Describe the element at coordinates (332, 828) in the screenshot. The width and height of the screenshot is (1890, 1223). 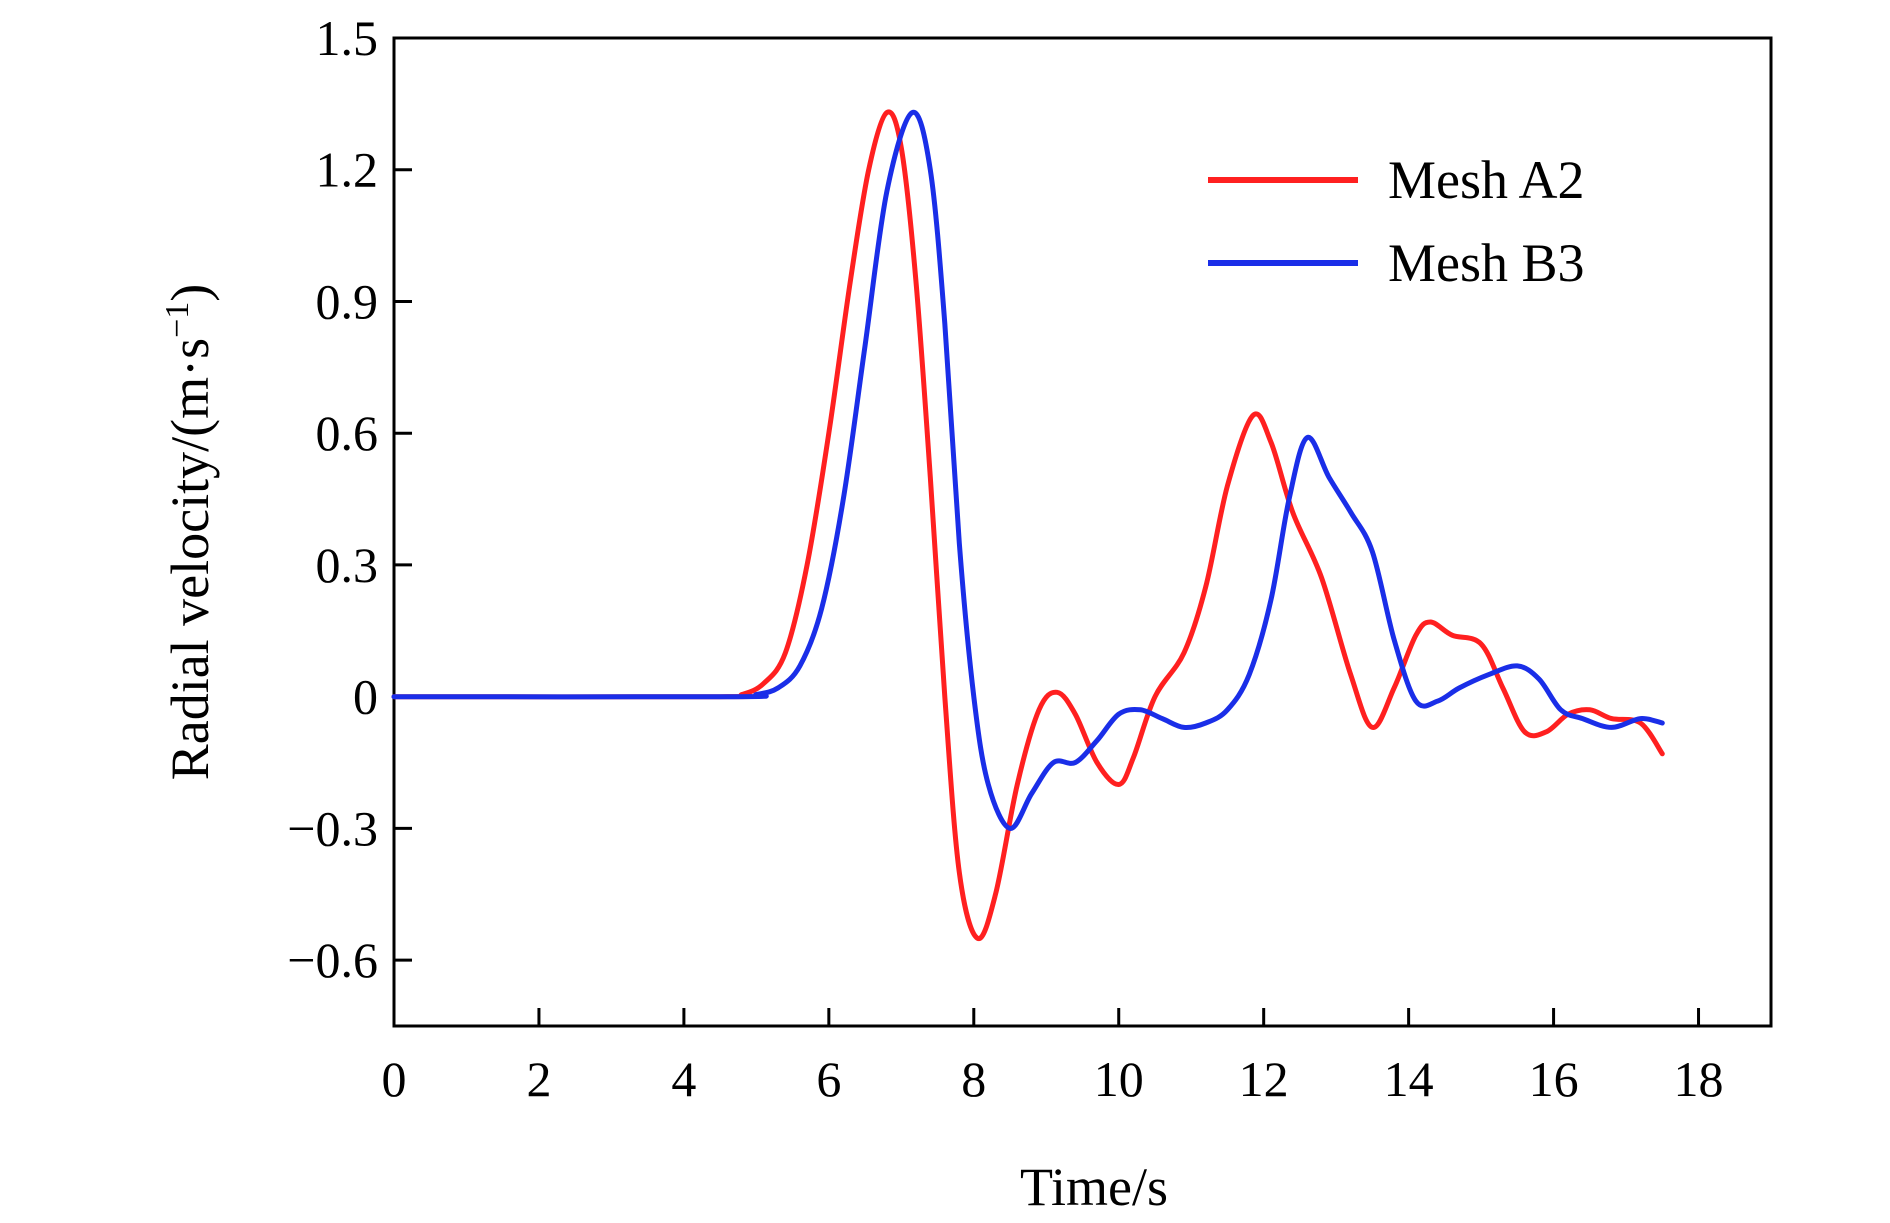
I see `y-tick-label: −0.3` at that location.